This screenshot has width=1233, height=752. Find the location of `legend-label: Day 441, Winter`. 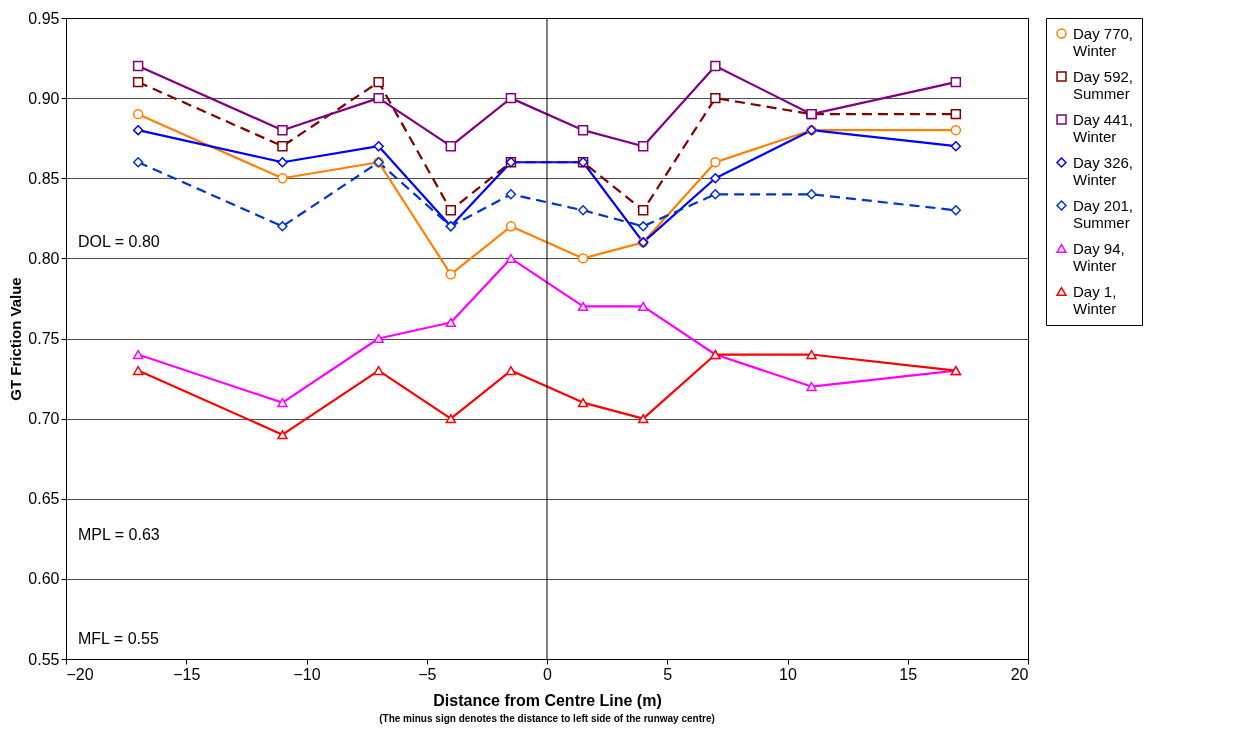

legend-label: Day 441, Winter is located at coordinates (1103, 127).